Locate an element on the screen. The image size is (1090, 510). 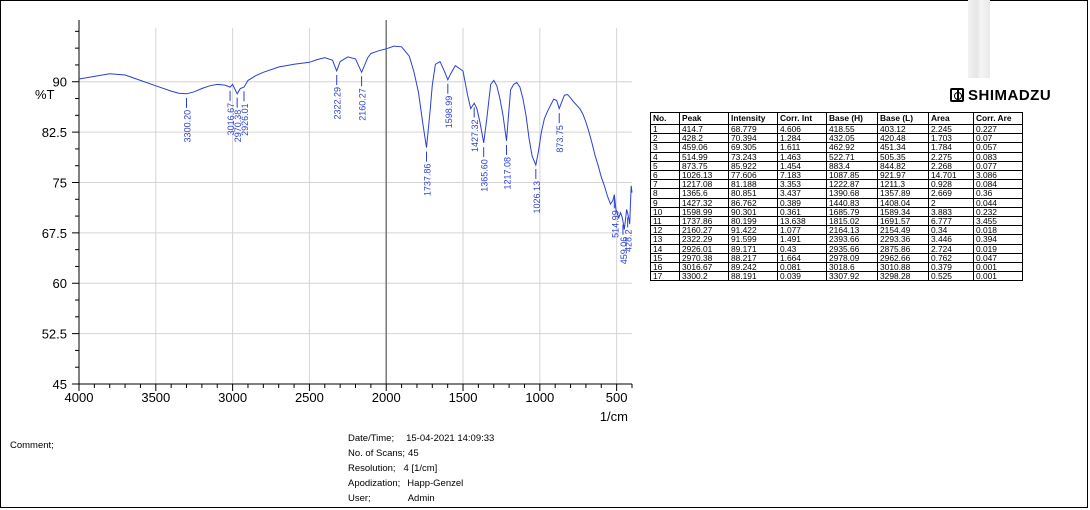
comment-label: Comment; is located at coordinates (32, 445).